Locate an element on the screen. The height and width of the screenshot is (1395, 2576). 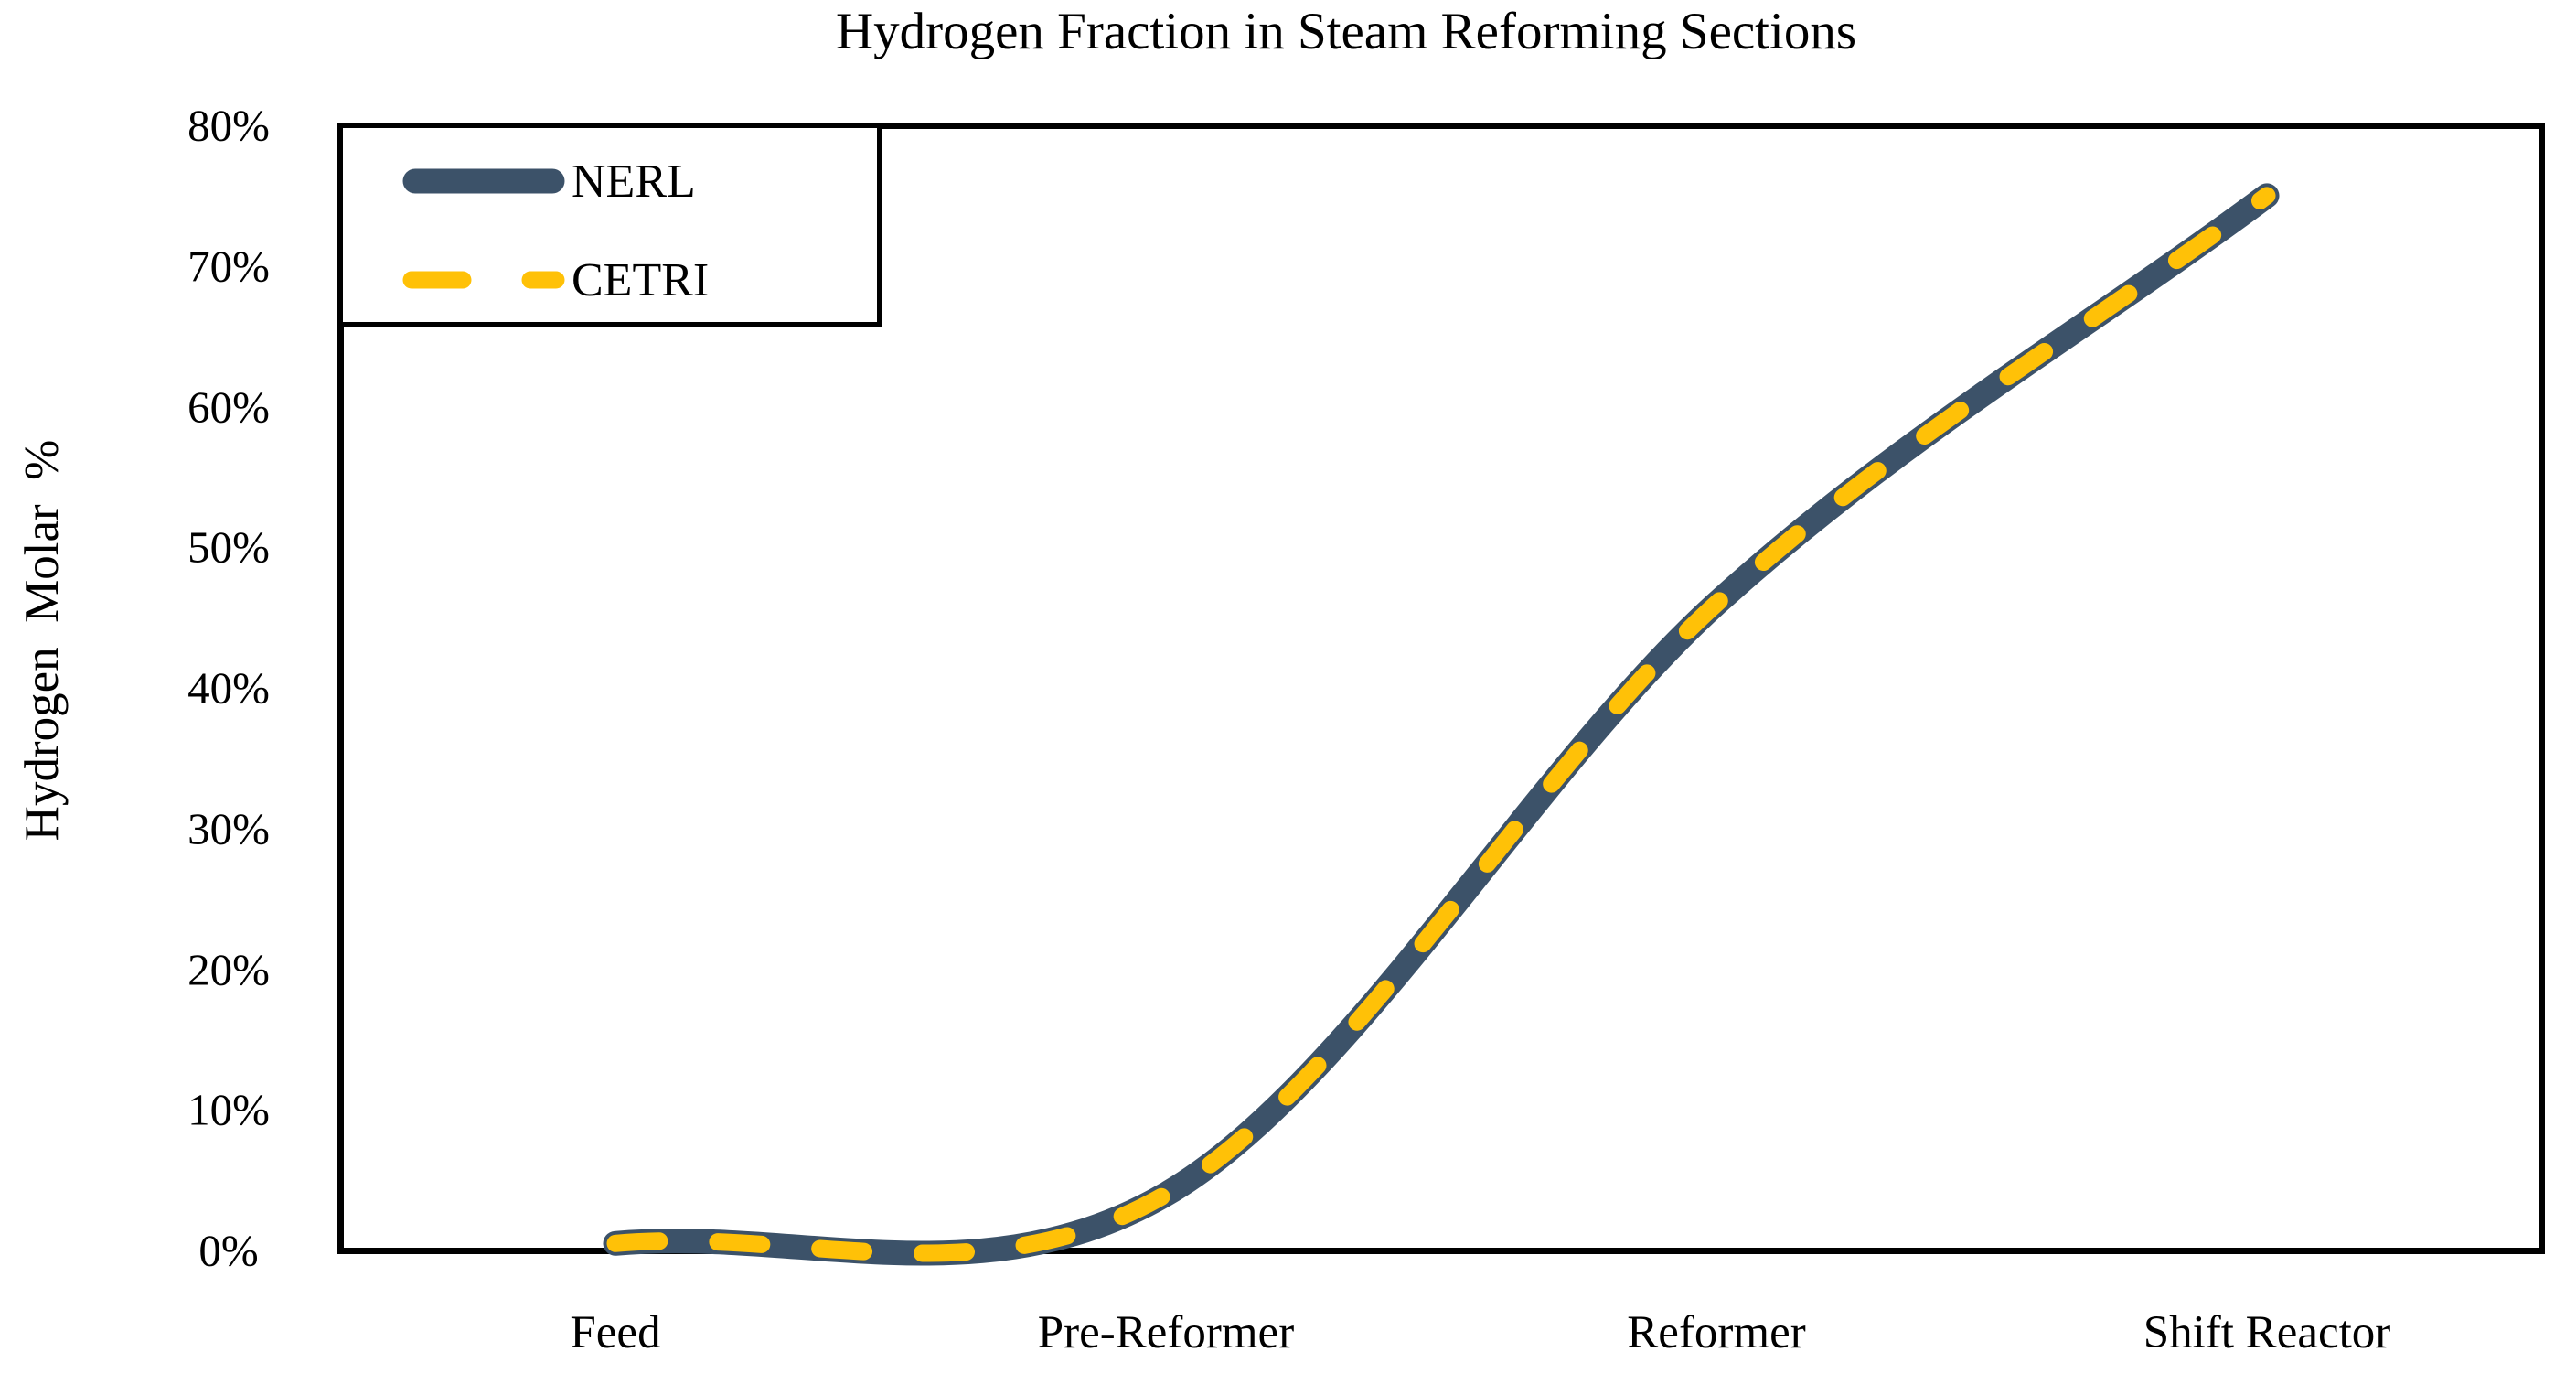
y-tick-label: 50% is located at coordinates (228, 547).